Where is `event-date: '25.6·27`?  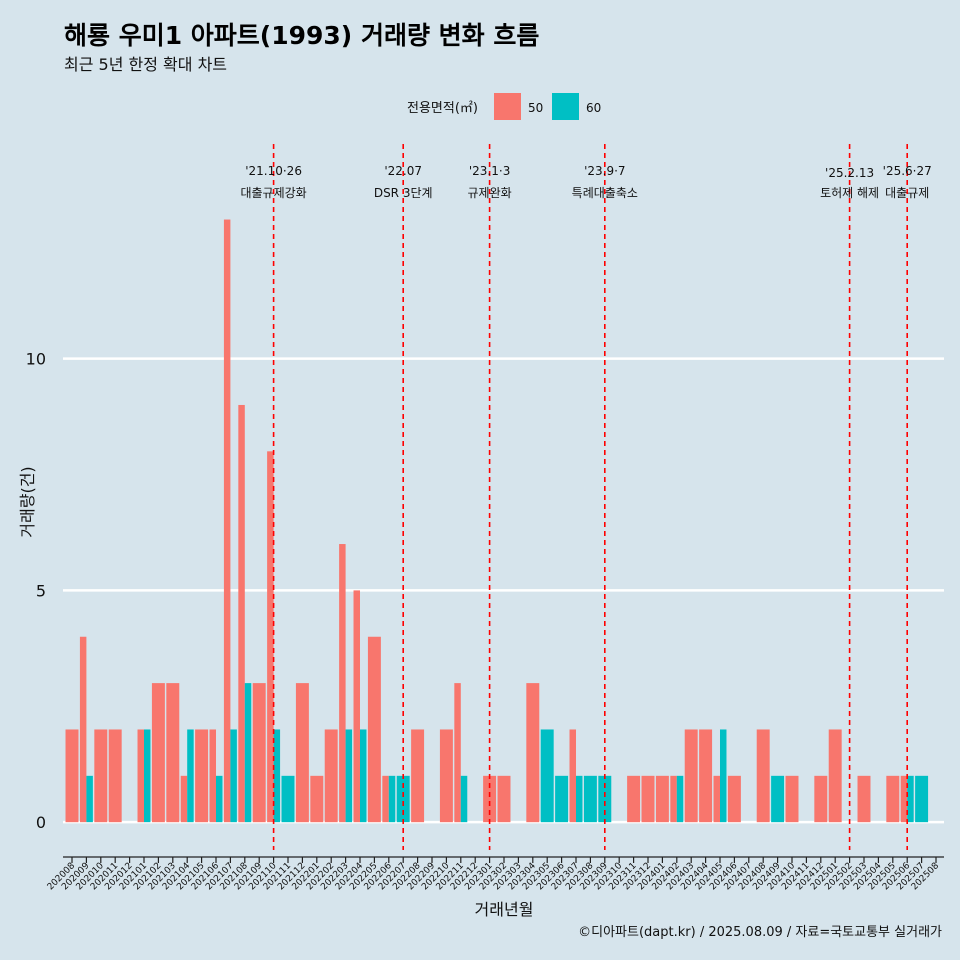
event-date: '25.6·27 is located at coordinates (907, 171).